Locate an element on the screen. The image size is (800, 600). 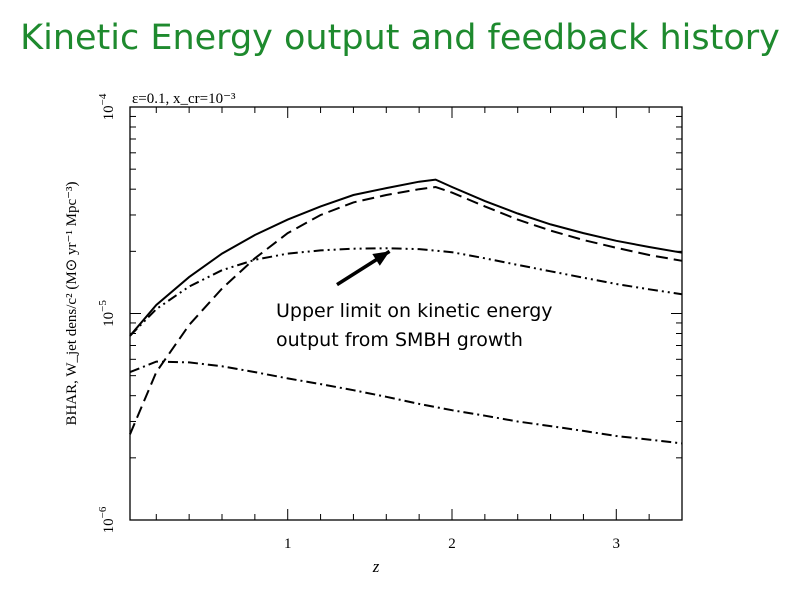
params-label: ε=0.1, x_cr=10⁻³ is located at coordinates (184, 99).